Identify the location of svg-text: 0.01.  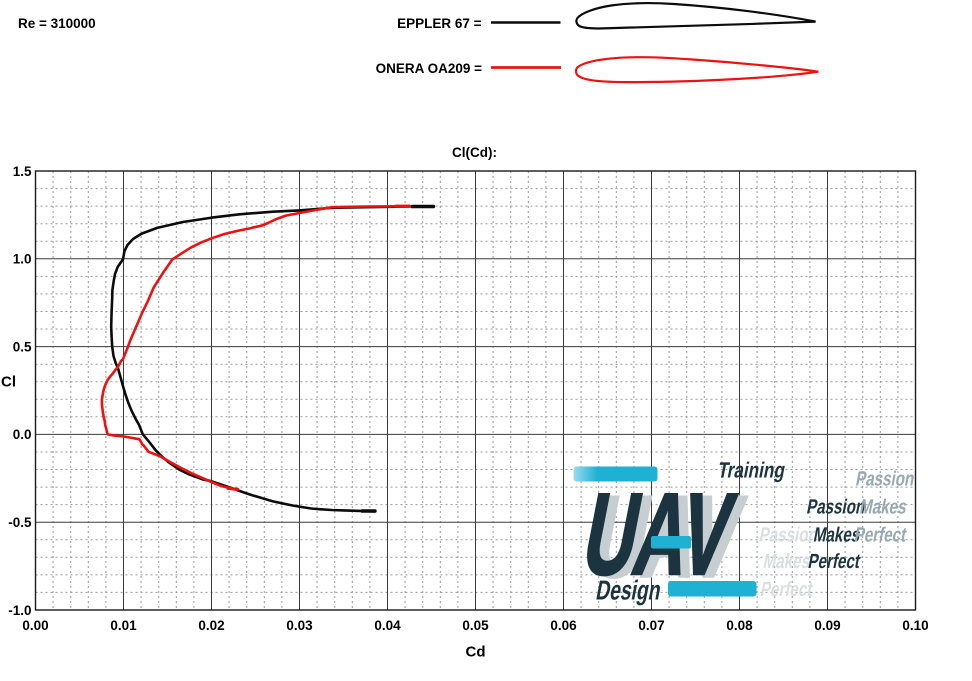
(123, 625).